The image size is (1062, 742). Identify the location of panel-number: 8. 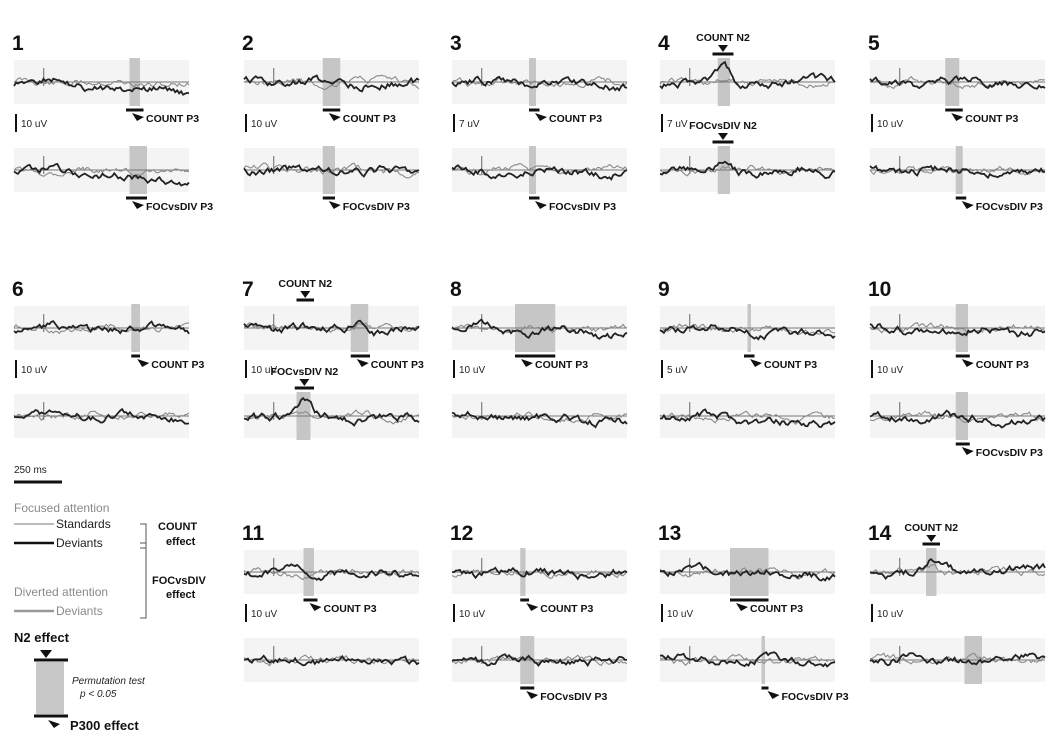
(456, 289).